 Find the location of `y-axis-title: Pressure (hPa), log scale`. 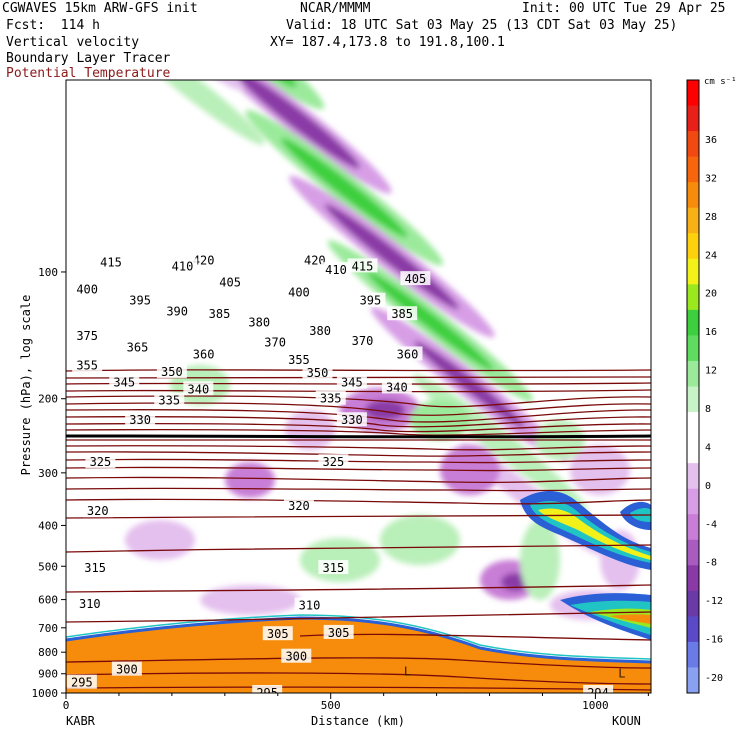

y-axis-title: Pressure (hPa), log scale is located at coordinates (26, 385).